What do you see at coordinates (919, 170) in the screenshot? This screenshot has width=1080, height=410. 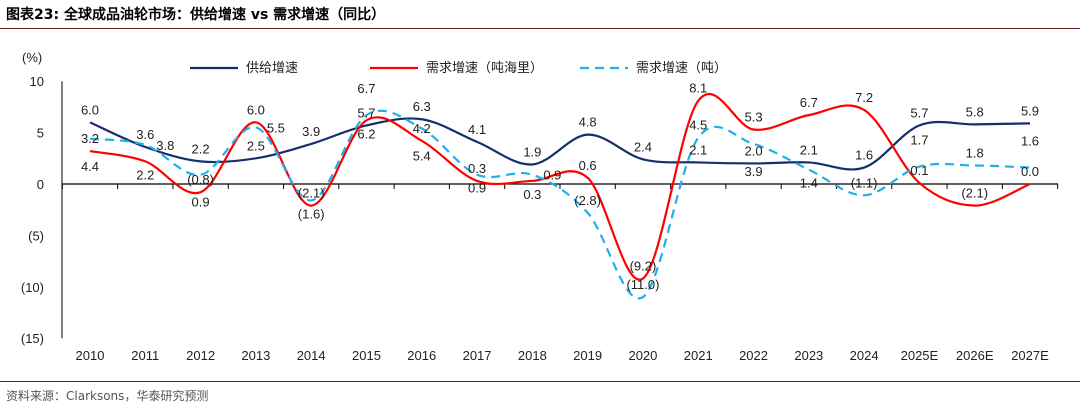 I see `data-label: 0.1` at bounding box center [919, 170].